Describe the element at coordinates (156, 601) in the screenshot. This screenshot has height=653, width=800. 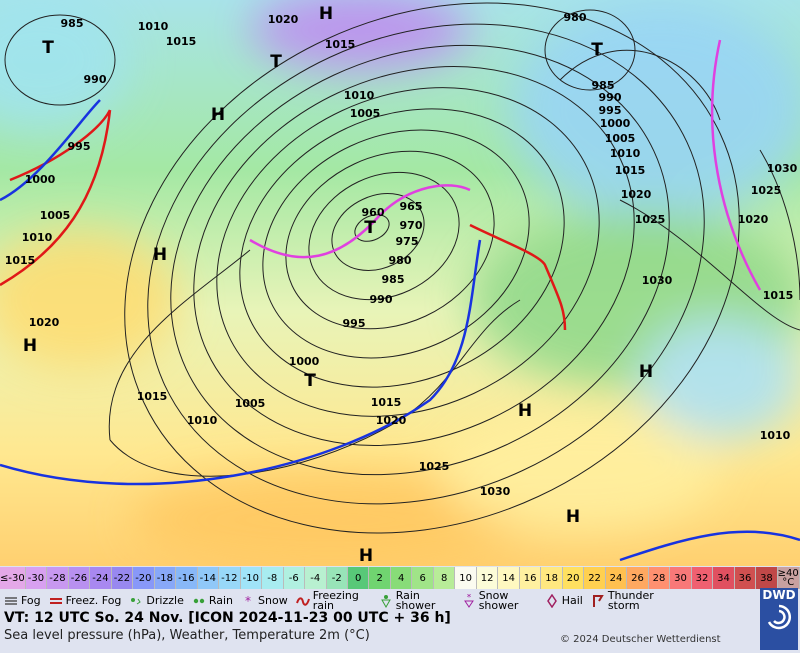
I see `legend-item: Drizzle` at that location.